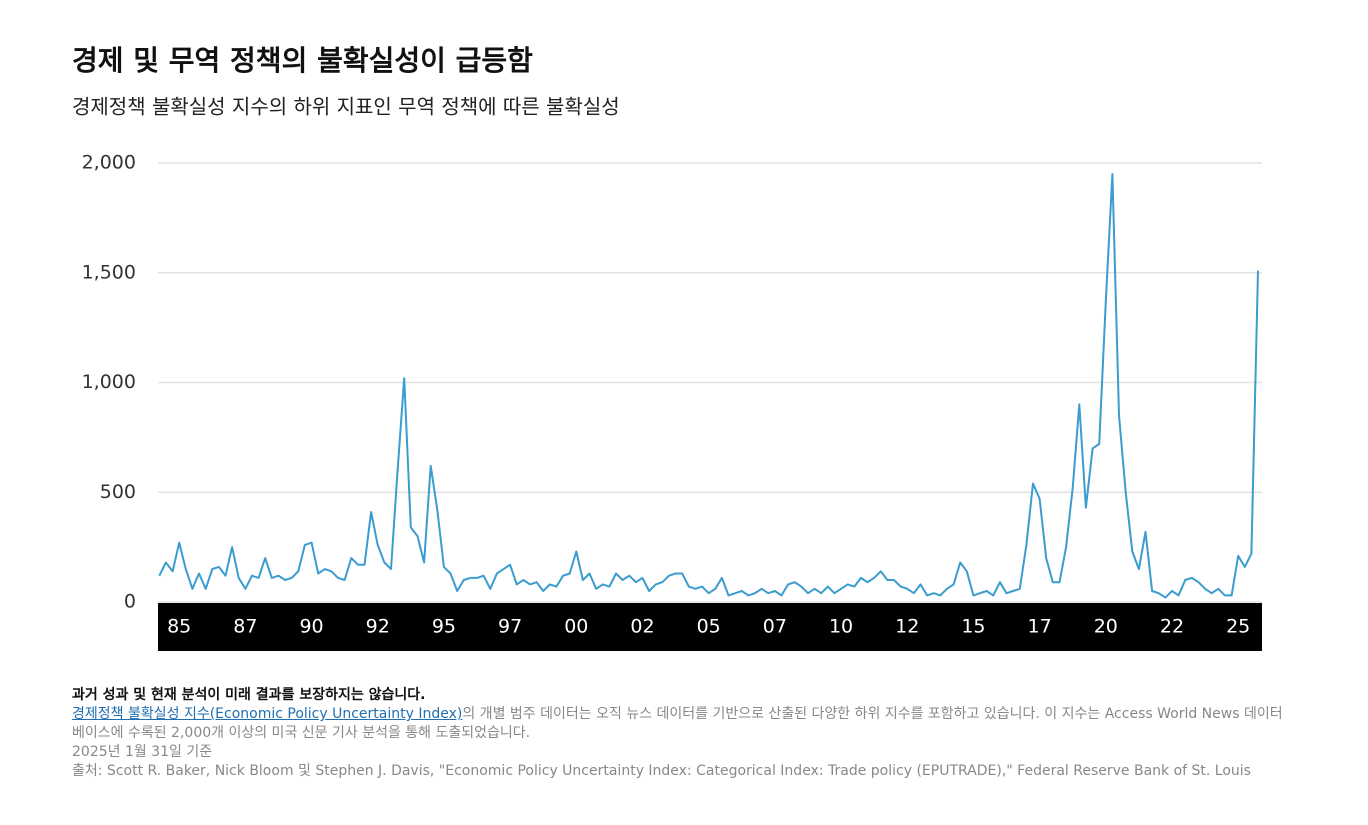 This screenshot has width=1368, height=825. What do you see at coordinates (311, 627) in the screenshot?
I see `x-tick-label: 90` at bounding box center [311, 627].